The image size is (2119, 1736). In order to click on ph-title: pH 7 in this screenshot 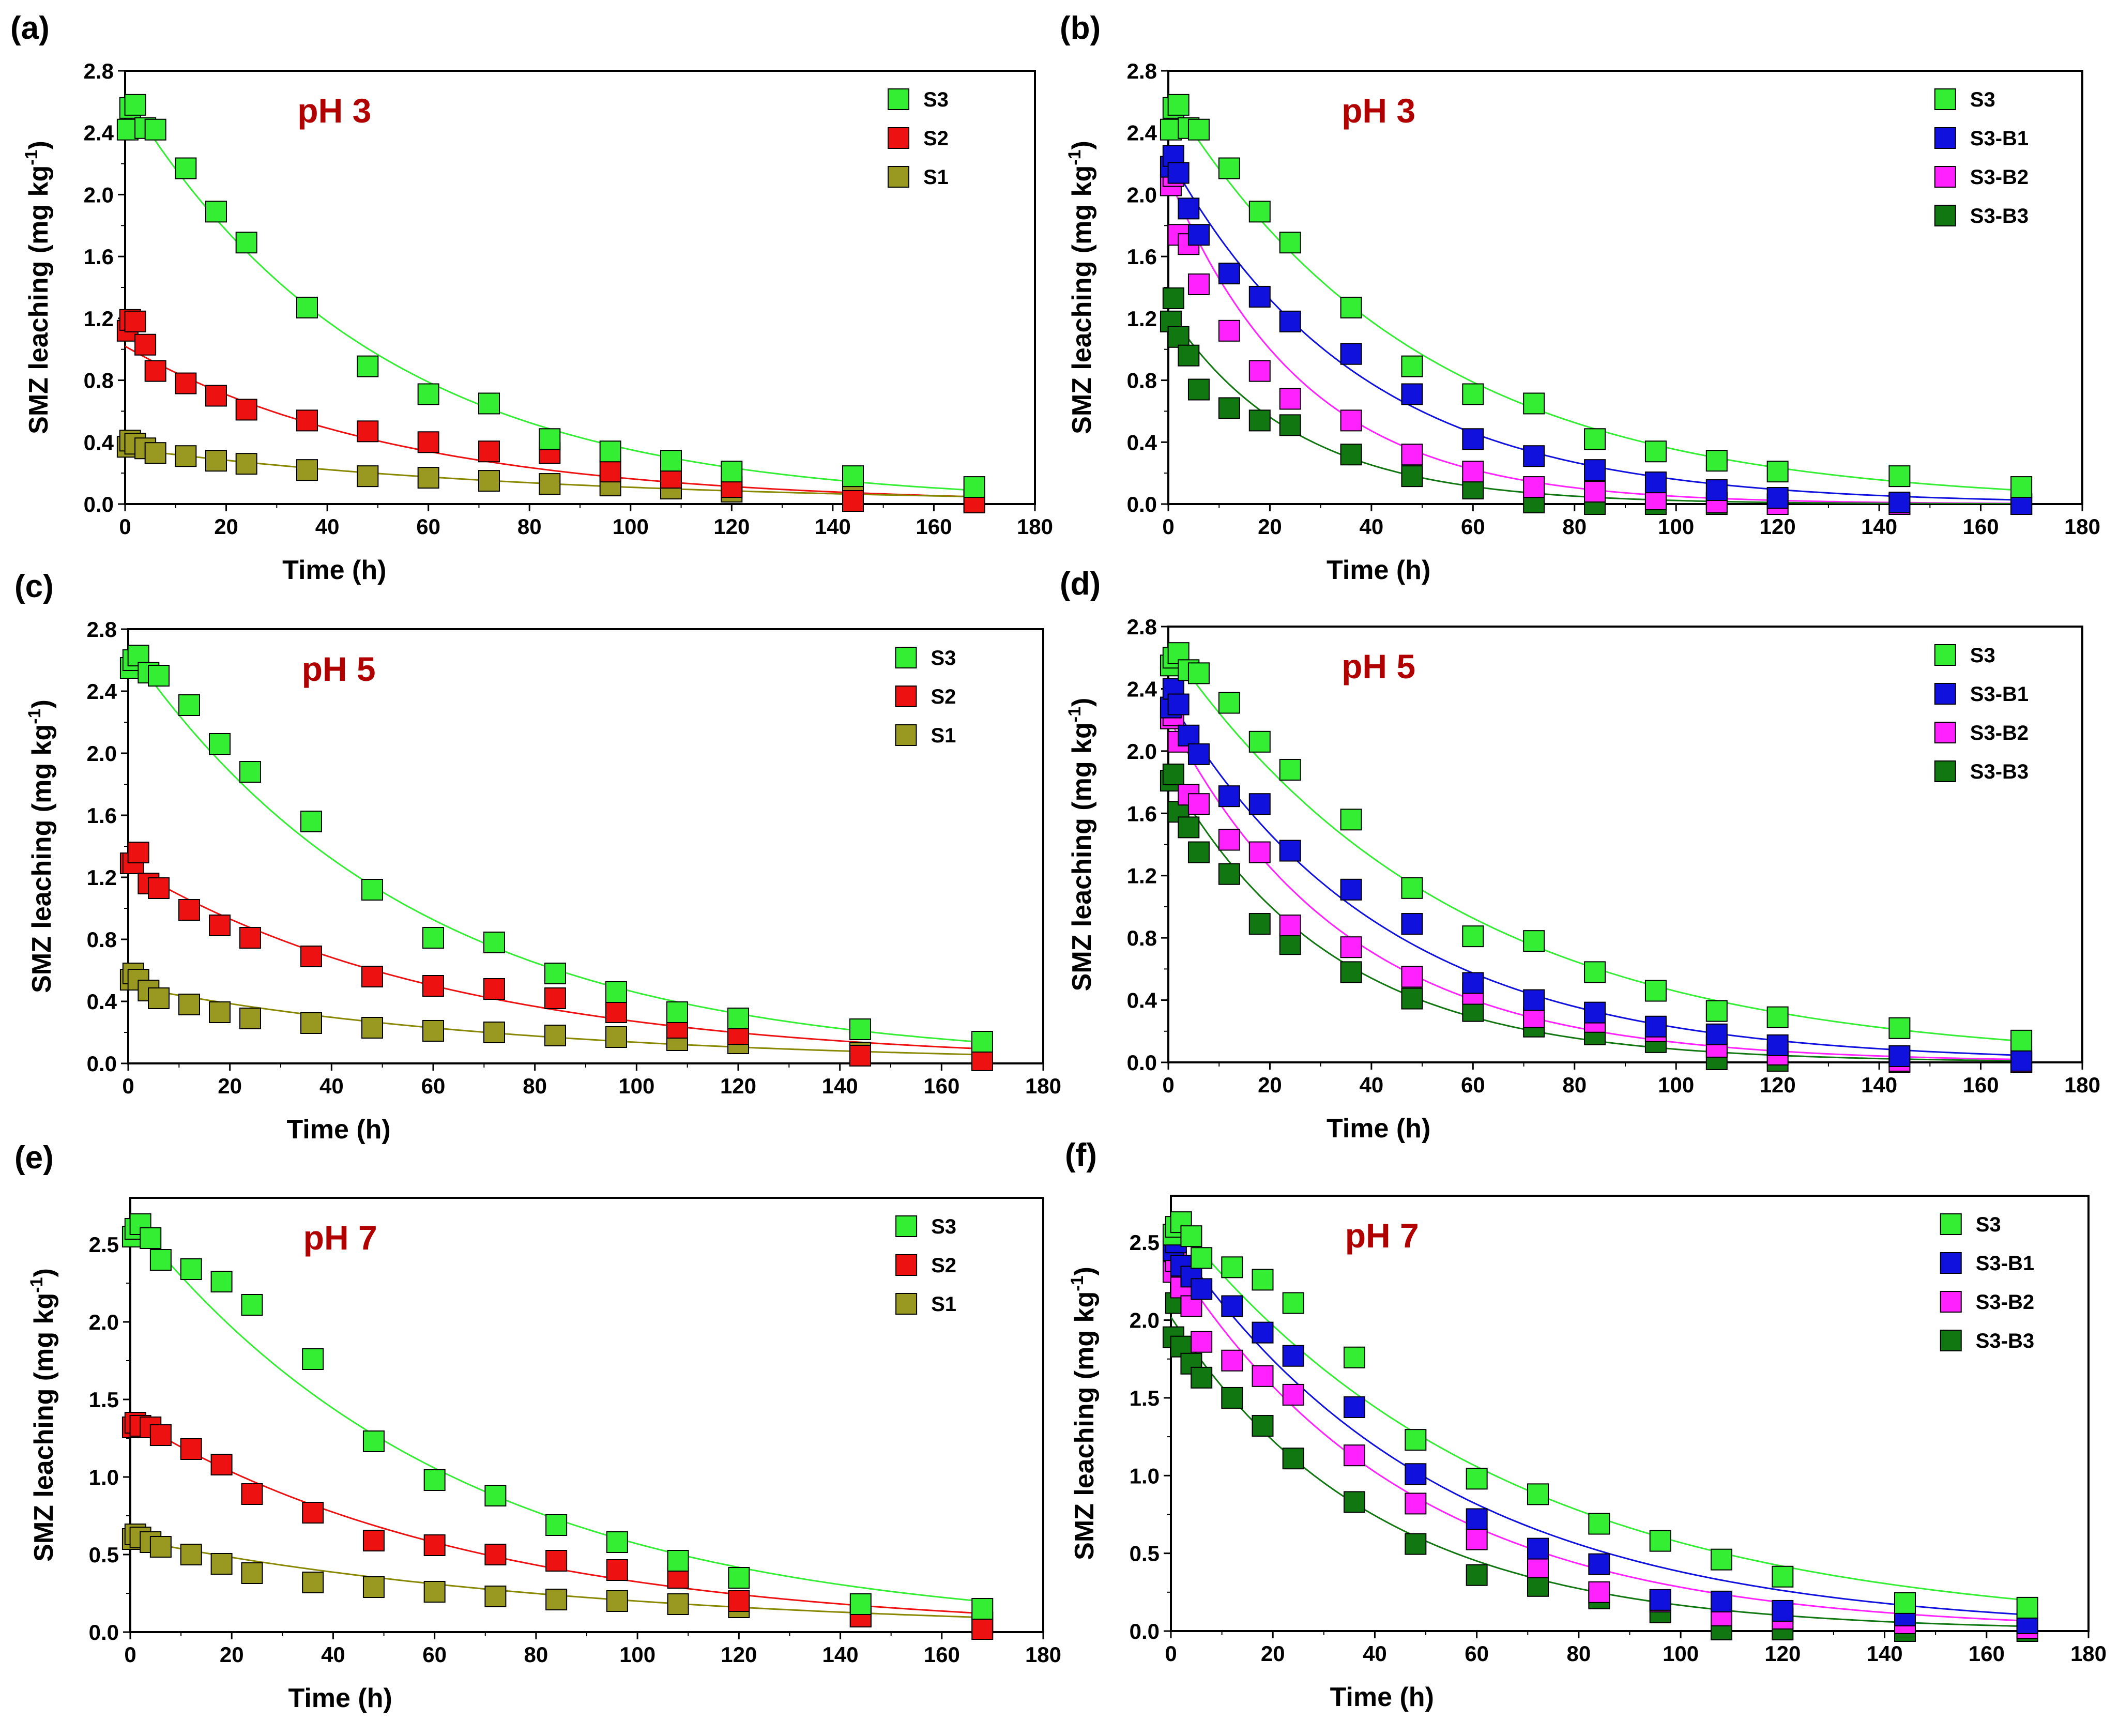, I will do `click(1382, 1236)`.